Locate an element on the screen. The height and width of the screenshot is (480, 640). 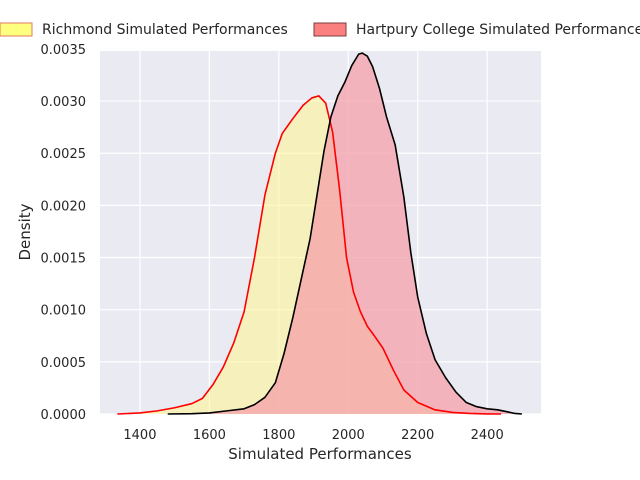
x-tick-labels: 1400 1600 1800 2000 2200 2400 is located at coordinates (313, 435).